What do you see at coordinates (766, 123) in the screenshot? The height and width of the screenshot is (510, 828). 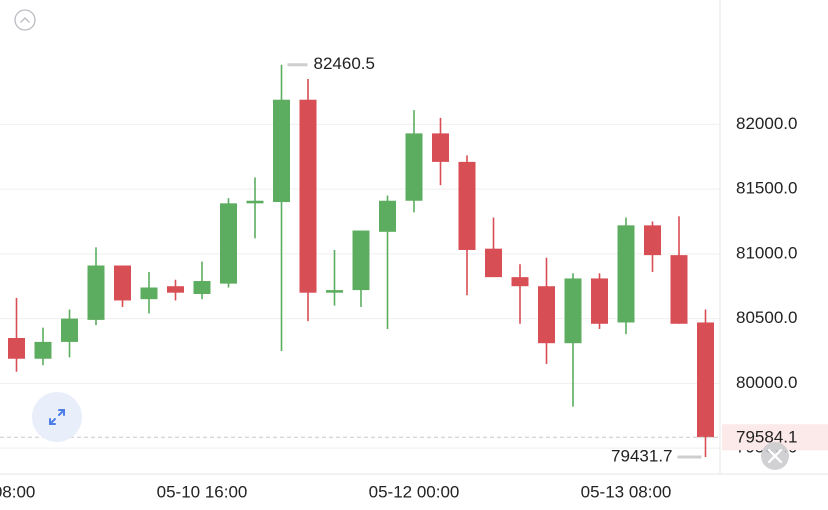 I see `y-tick-label: 82000.0` at bounding box center [766, 123].